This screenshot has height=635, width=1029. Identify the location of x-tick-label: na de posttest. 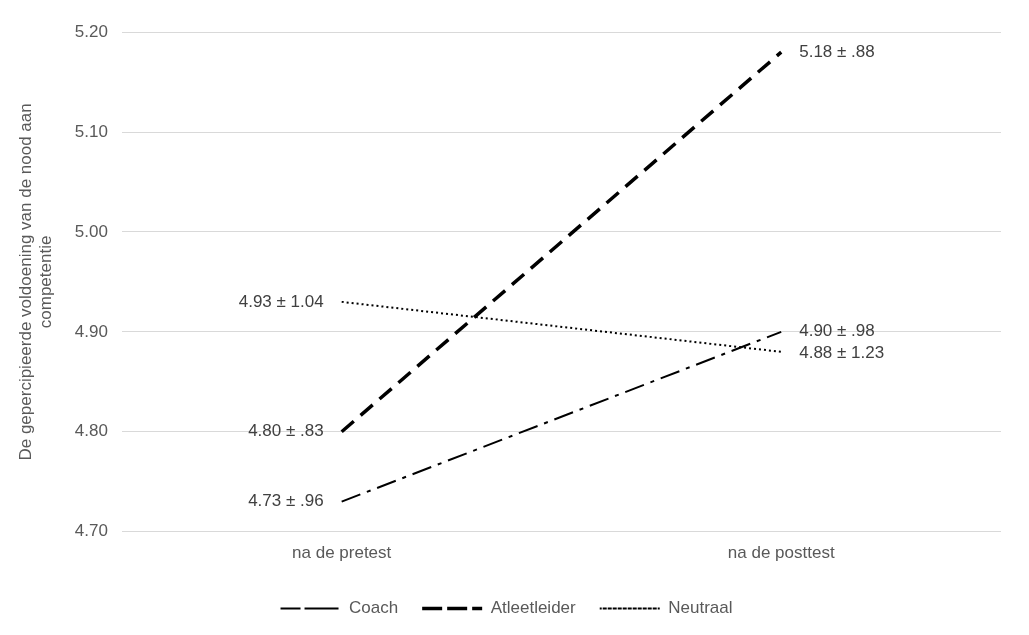
(781, 553).